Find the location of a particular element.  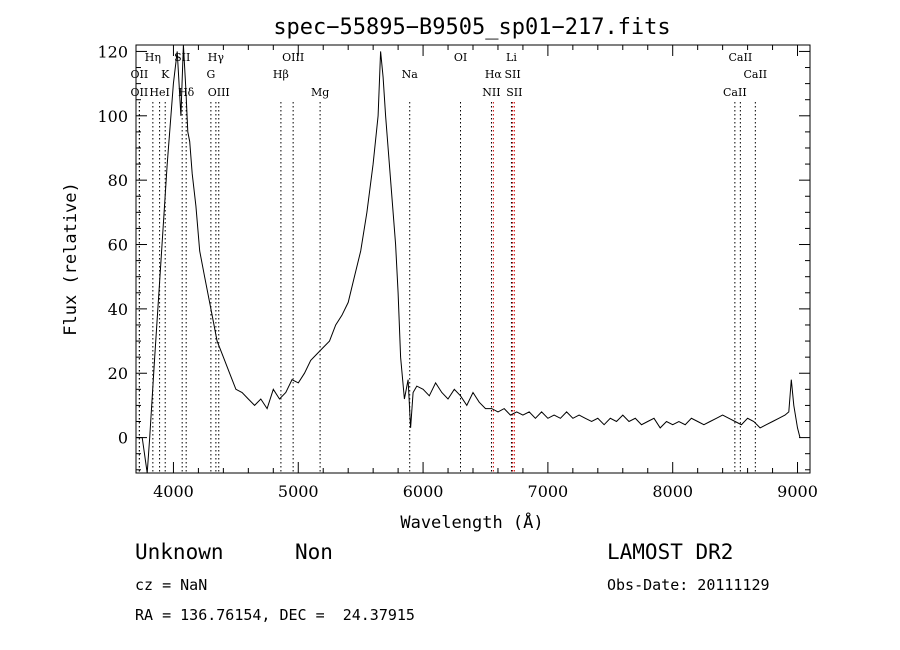

spectral-line-label: Hγ is located at coordinates (216, 57).